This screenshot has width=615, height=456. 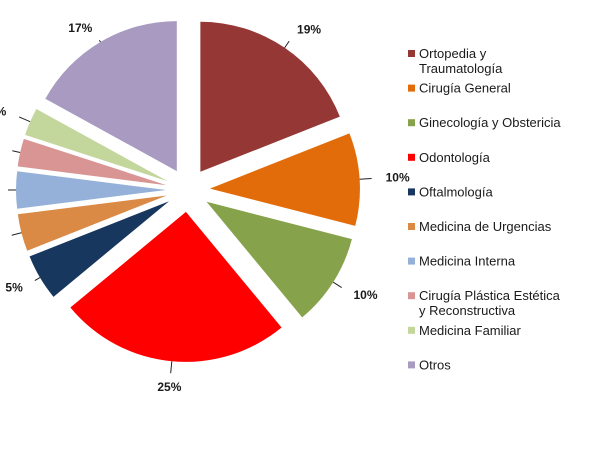 What do you see at coordinates (456, 191) in the screenshot?
I see `legend-label-5: Oftalmología` at bounding box center [456, 191].